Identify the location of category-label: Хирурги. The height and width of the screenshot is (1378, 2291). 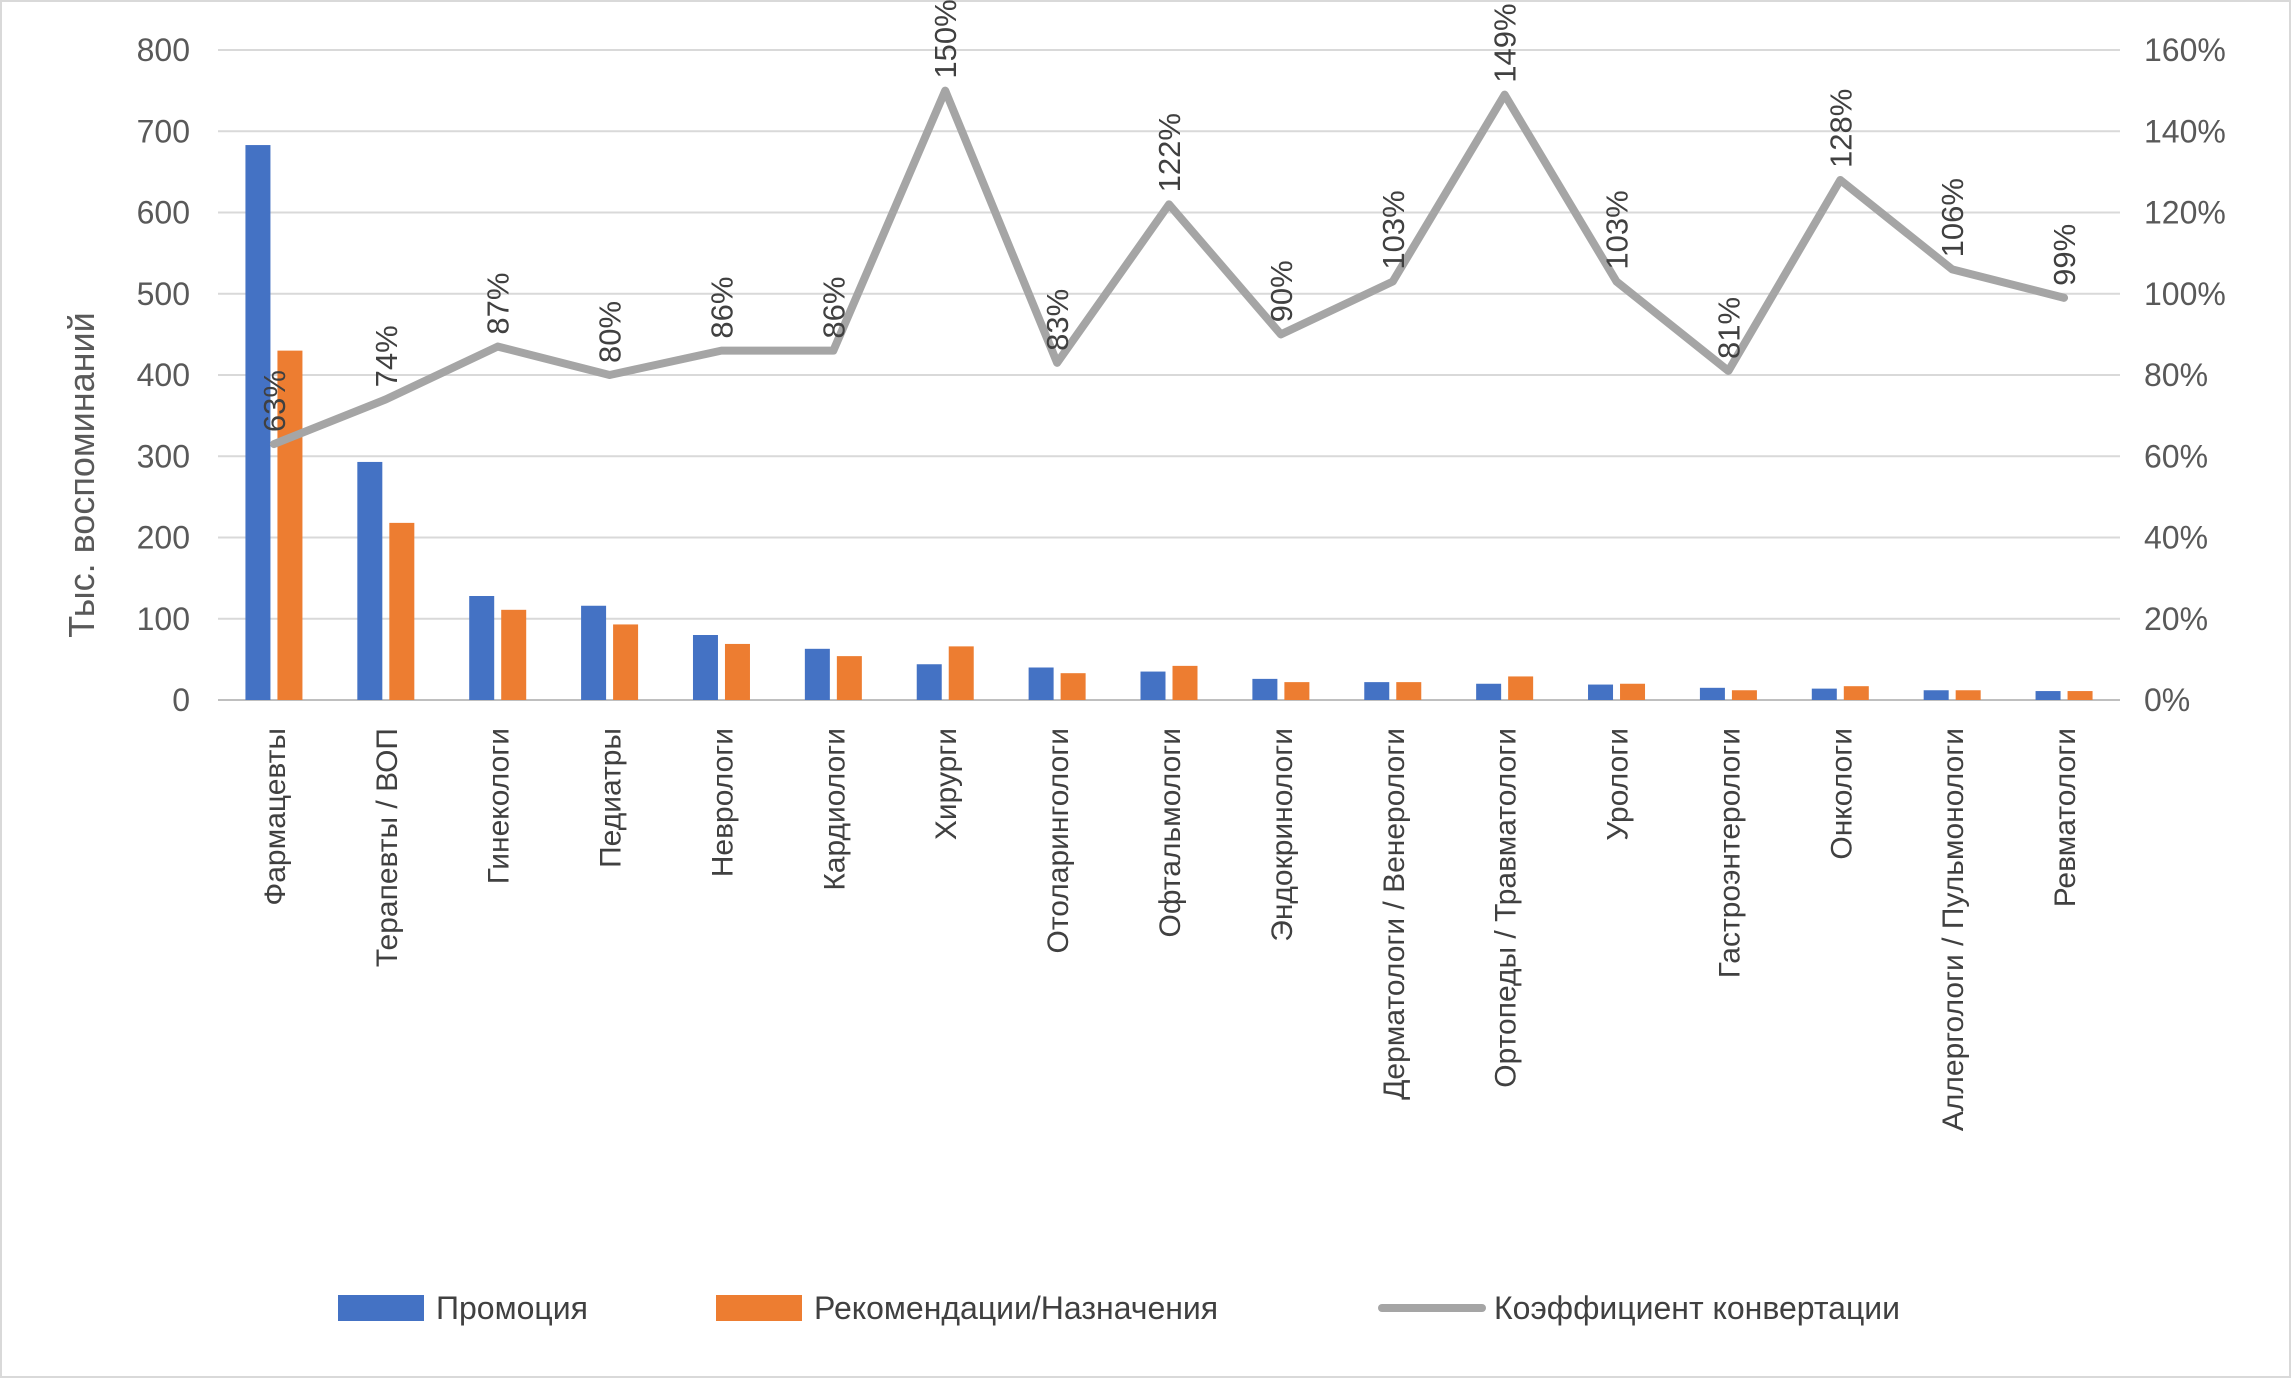
(946, 784).